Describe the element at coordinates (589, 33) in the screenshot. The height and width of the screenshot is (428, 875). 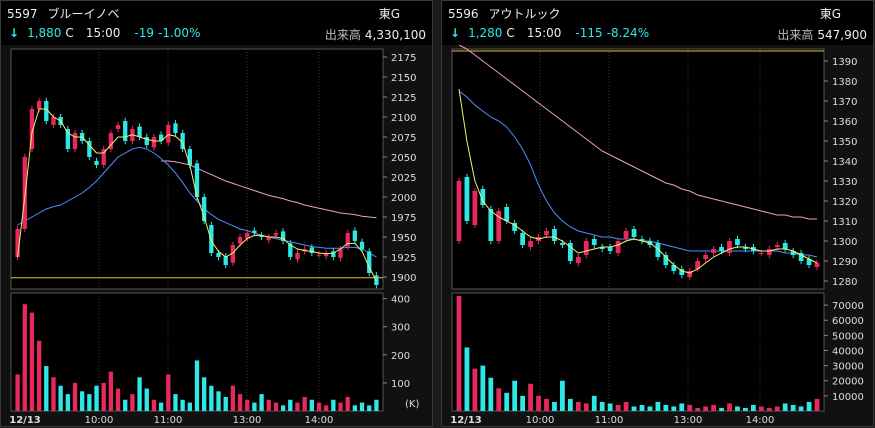
I see `price-change: -115` at that location.